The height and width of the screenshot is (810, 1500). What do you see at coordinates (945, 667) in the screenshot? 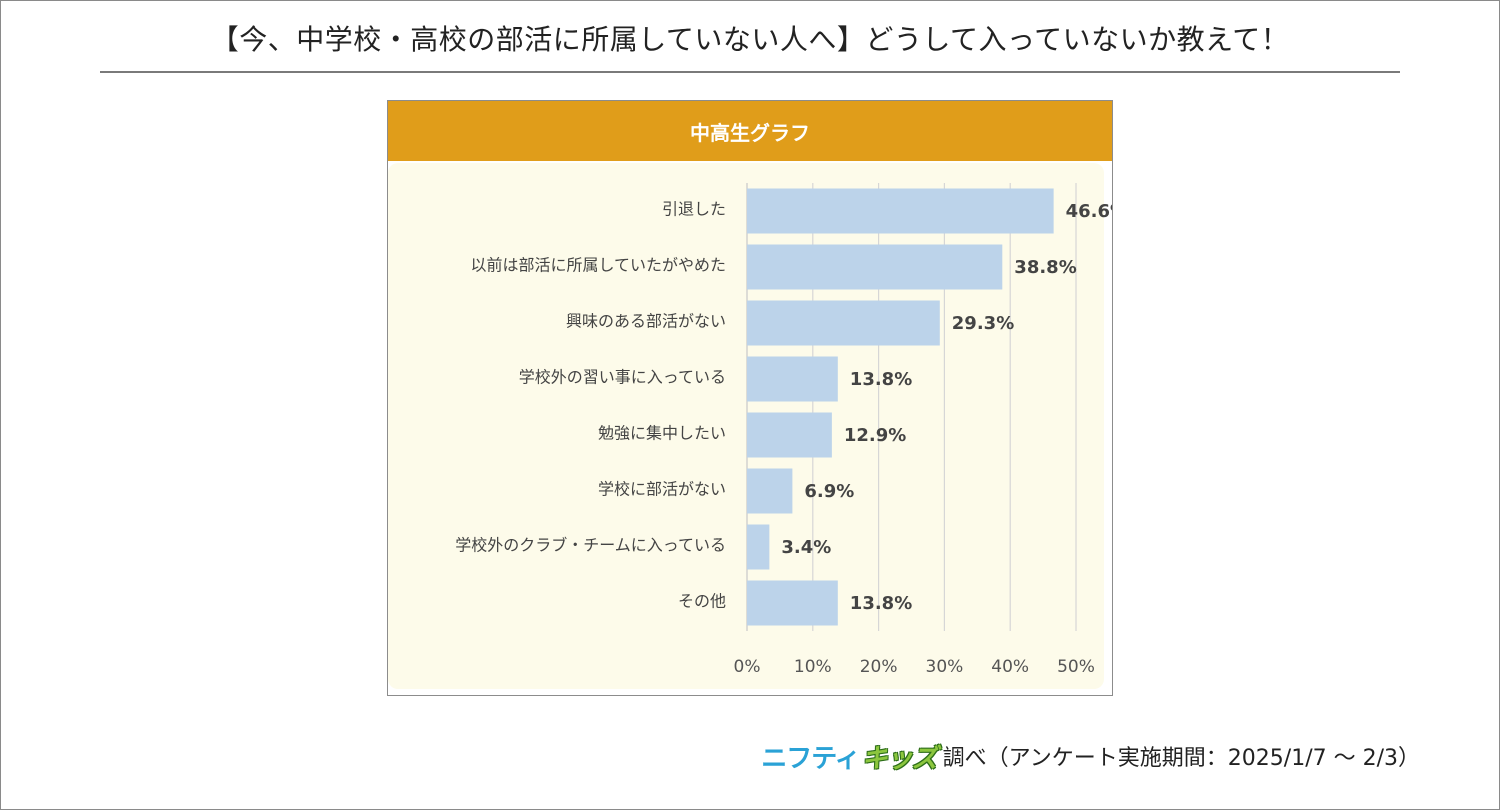
I see `x-tick-label: 30%` at bounding box center [945, 667].